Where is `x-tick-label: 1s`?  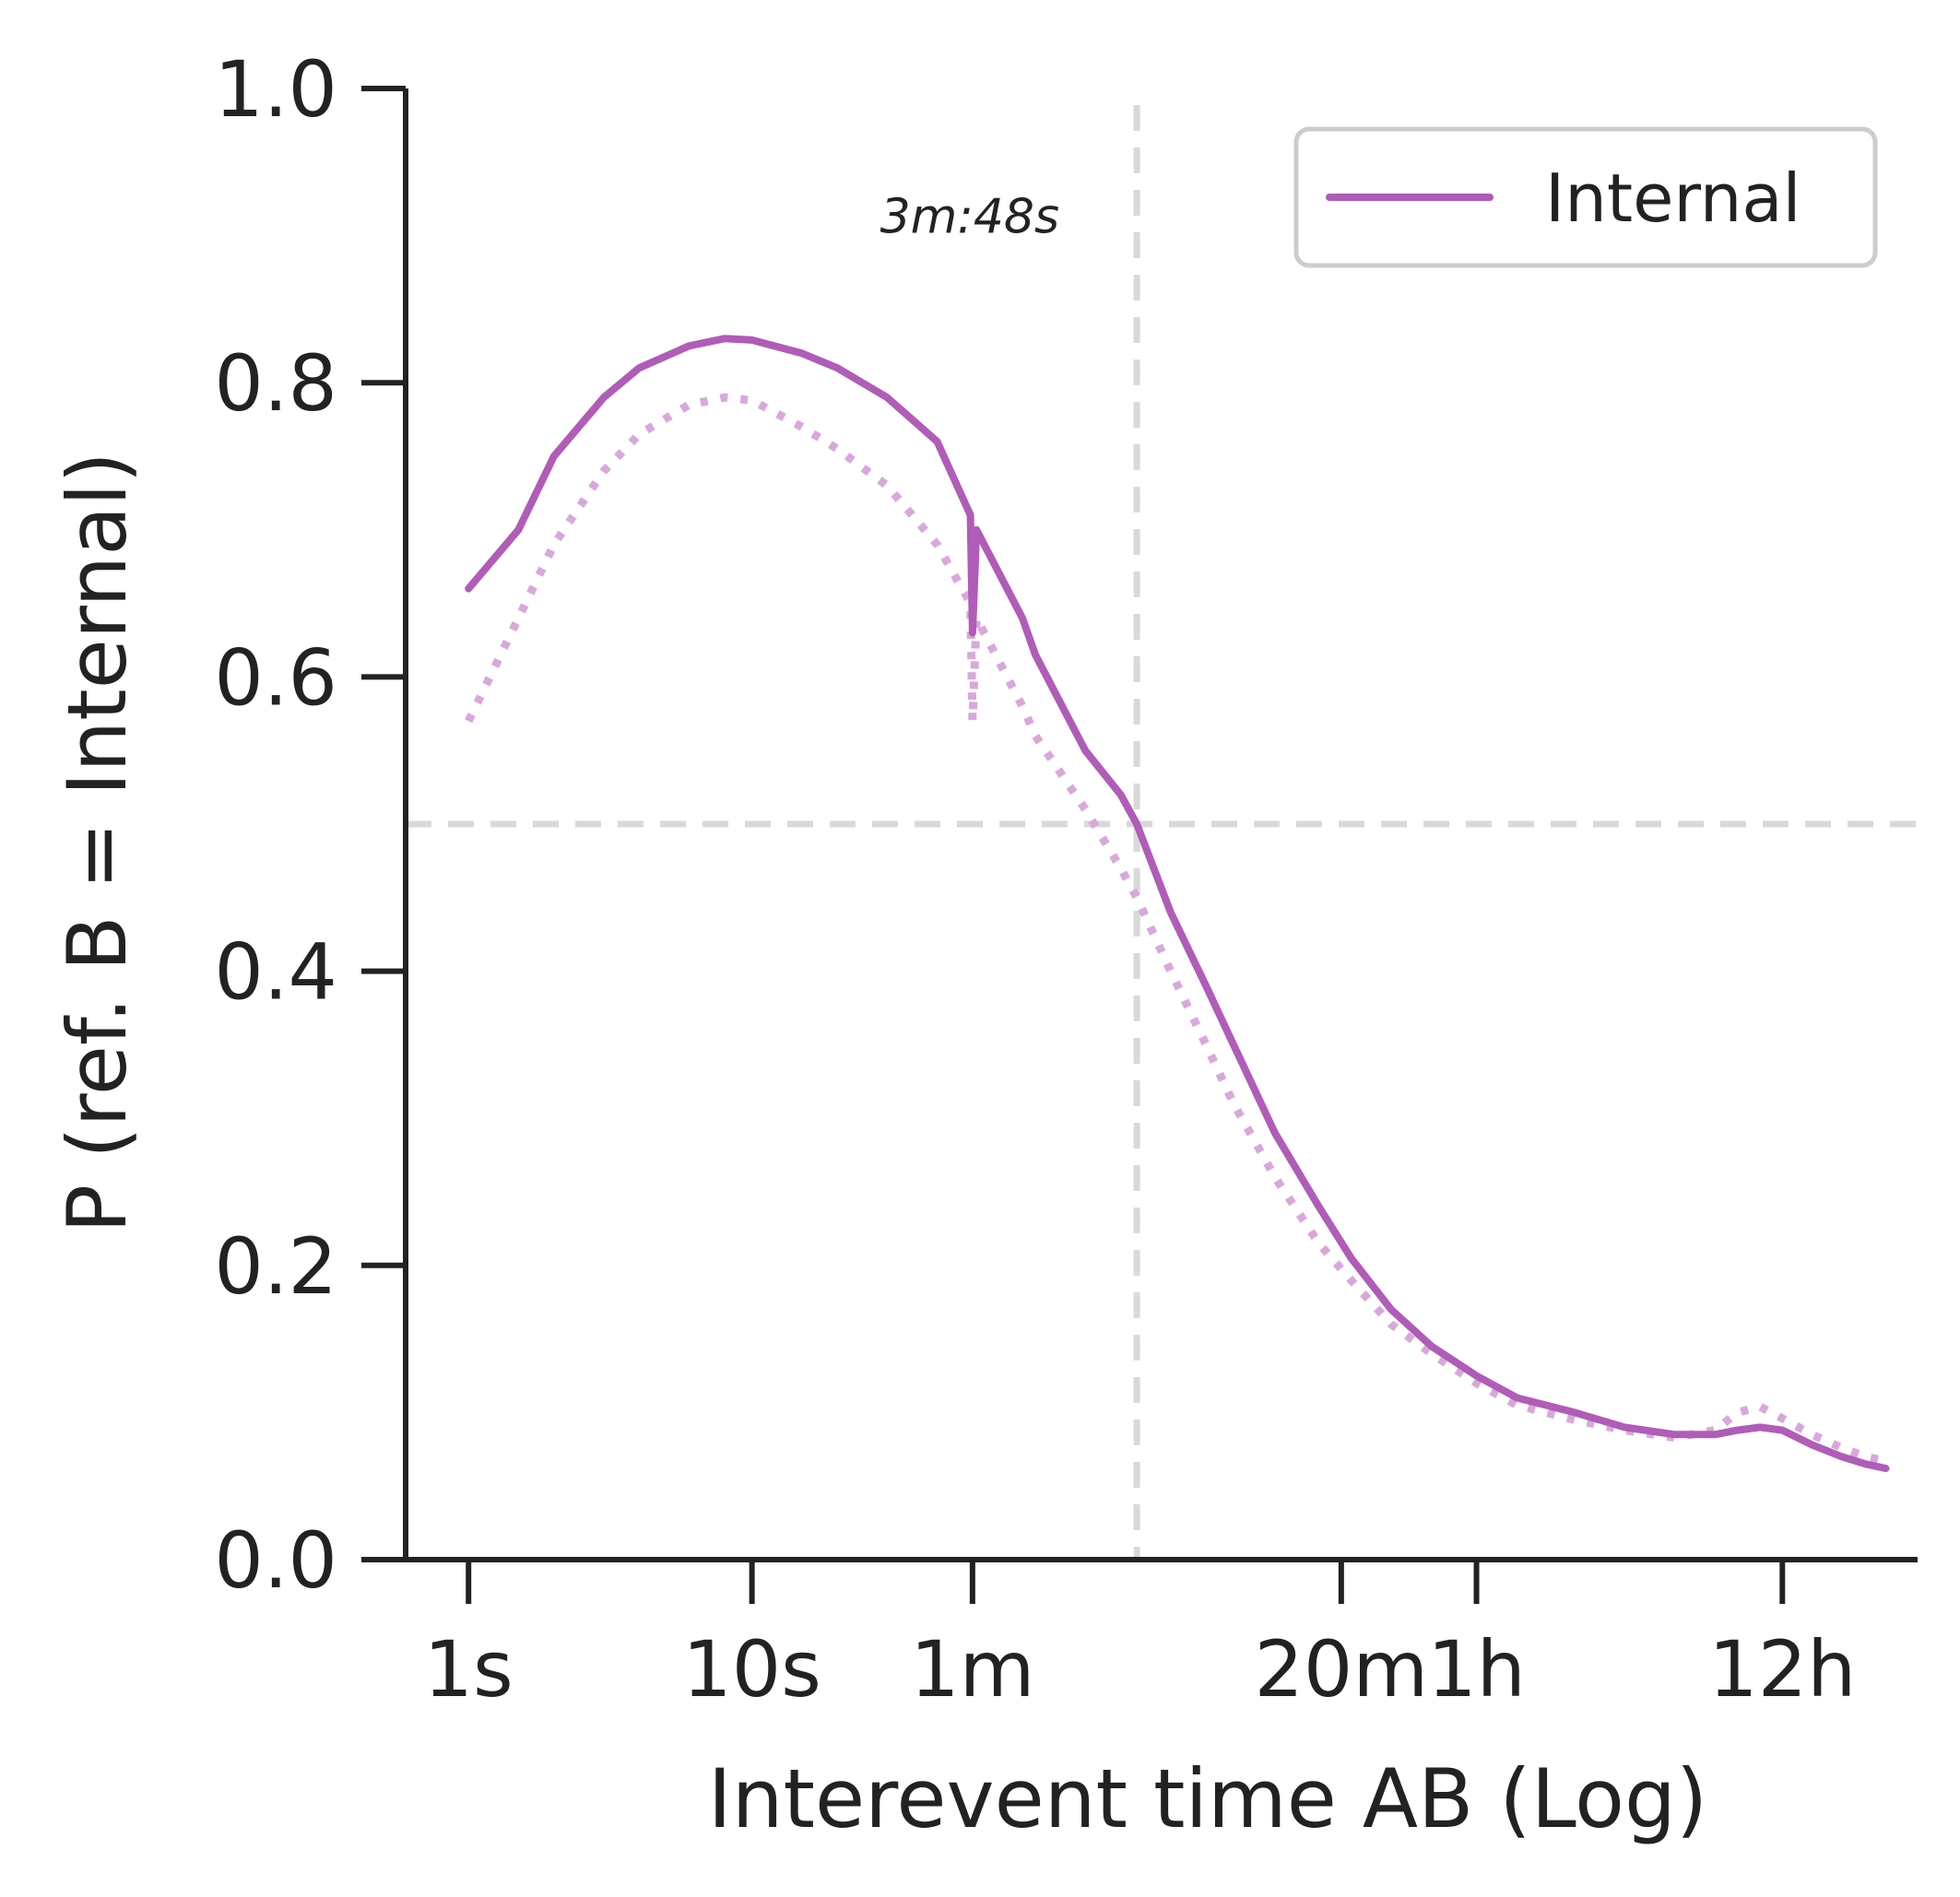
x-tick-label: 1s is located at coordinates (469, 1669).